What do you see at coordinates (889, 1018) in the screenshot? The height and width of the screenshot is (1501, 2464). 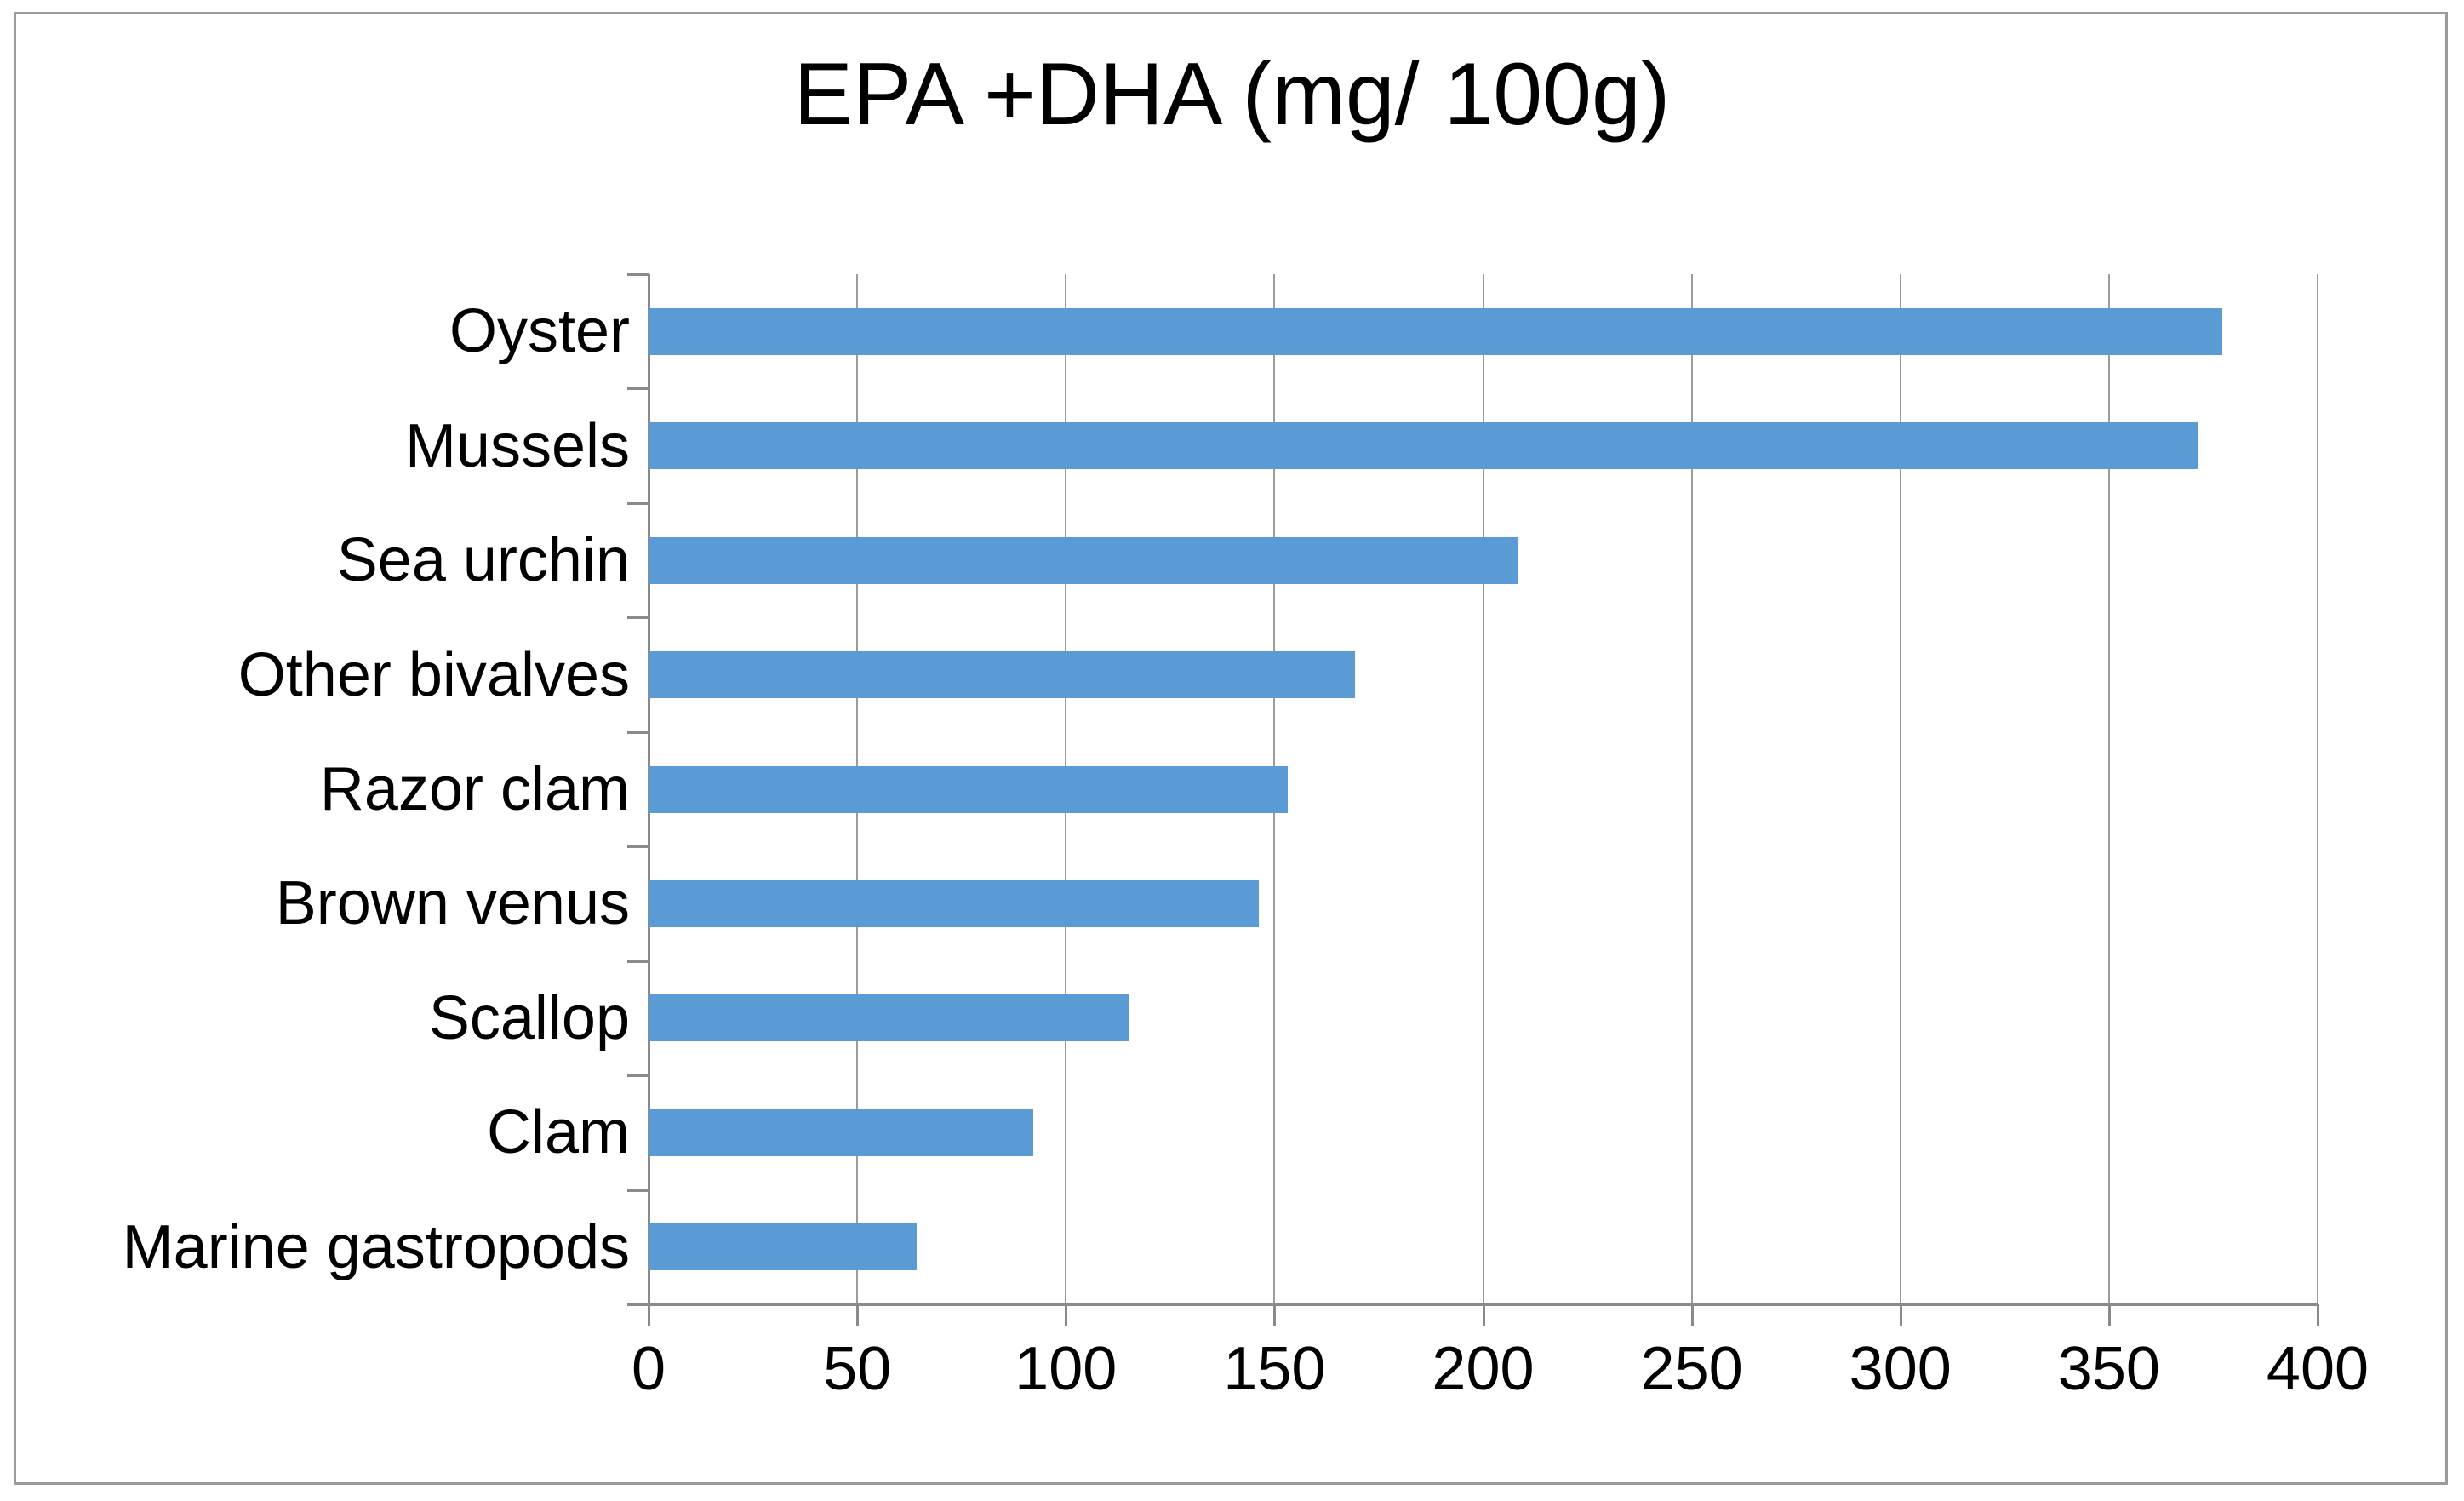 I see `bar-scallop` at bounding box center [889, 1018].